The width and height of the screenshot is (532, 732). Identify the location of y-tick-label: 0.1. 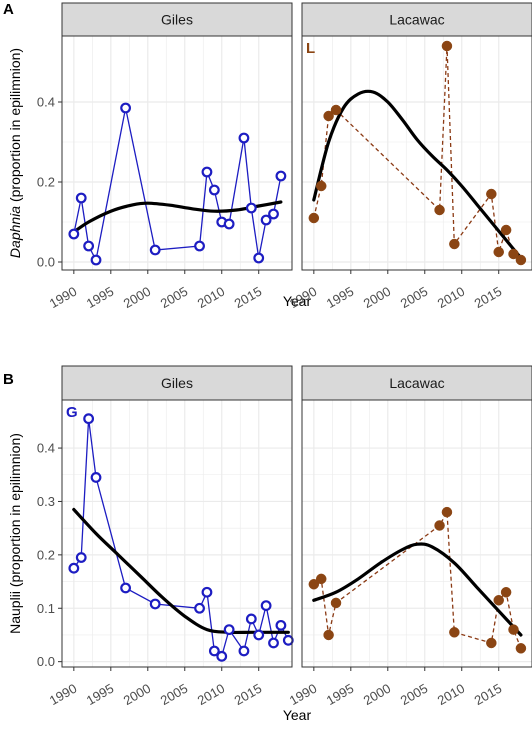
(46, 608).